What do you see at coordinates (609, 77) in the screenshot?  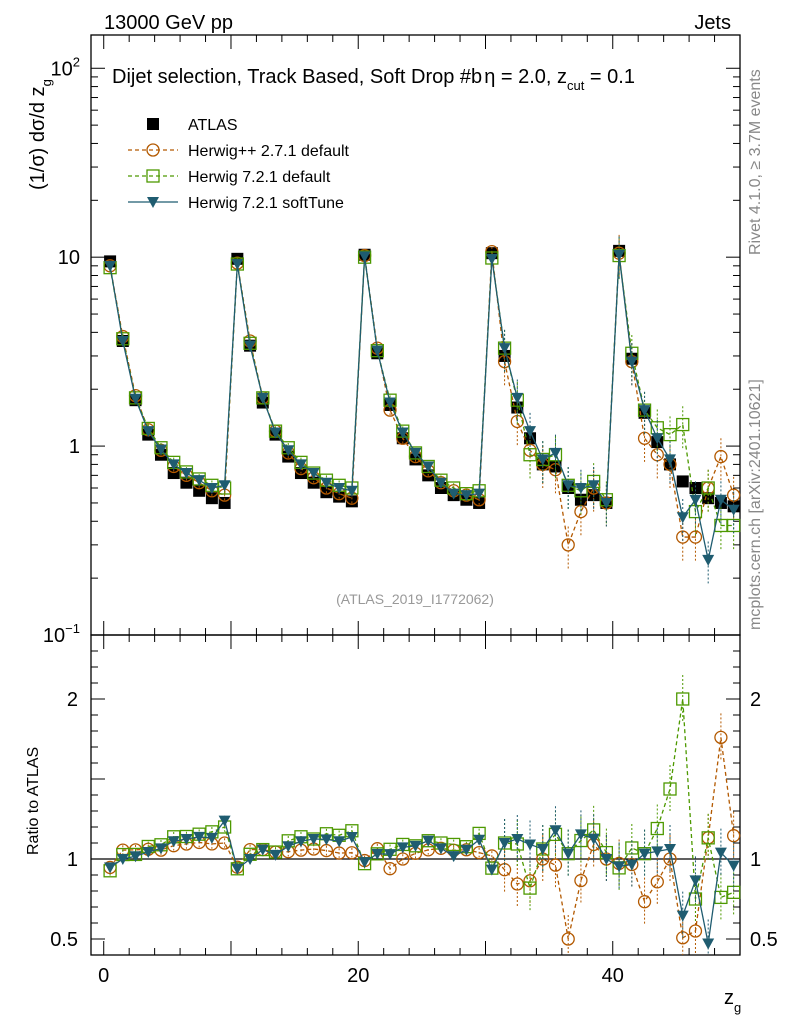 I see `chart-title-cut-val: = 0.1` at bounding box center [609, 77].